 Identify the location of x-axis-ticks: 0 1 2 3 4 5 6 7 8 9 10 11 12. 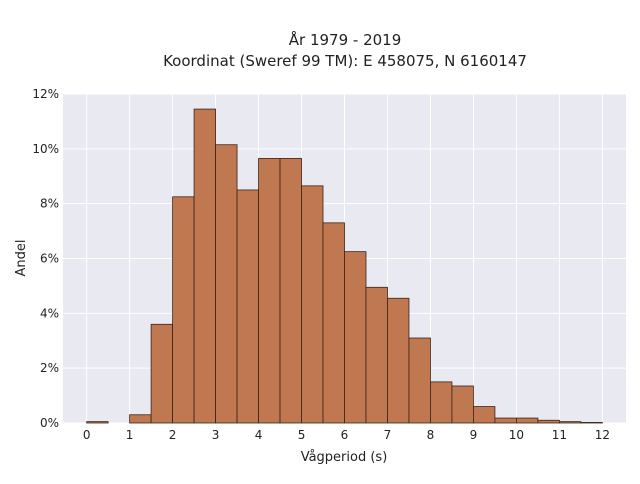
(346, 435).